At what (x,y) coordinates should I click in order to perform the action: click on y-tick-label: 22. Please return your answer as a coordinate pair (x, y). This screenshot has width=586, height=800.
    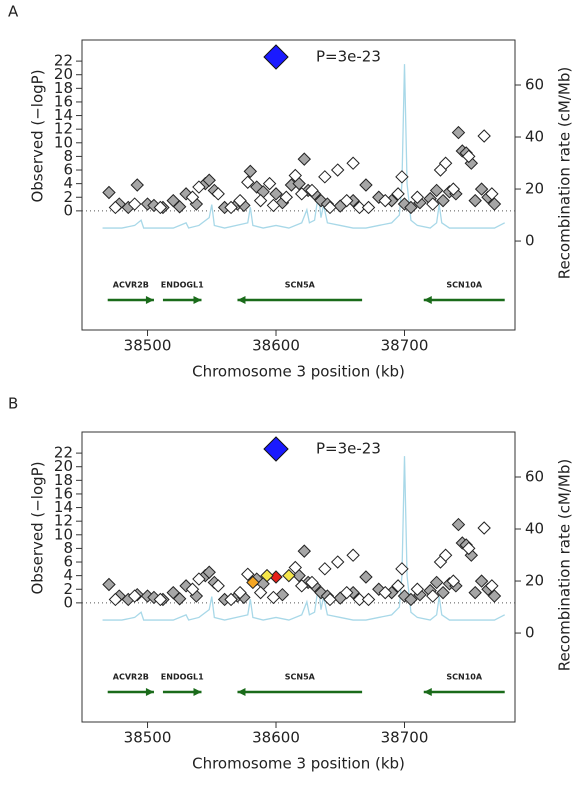
    Looking at the image, I should click on (63, 453).